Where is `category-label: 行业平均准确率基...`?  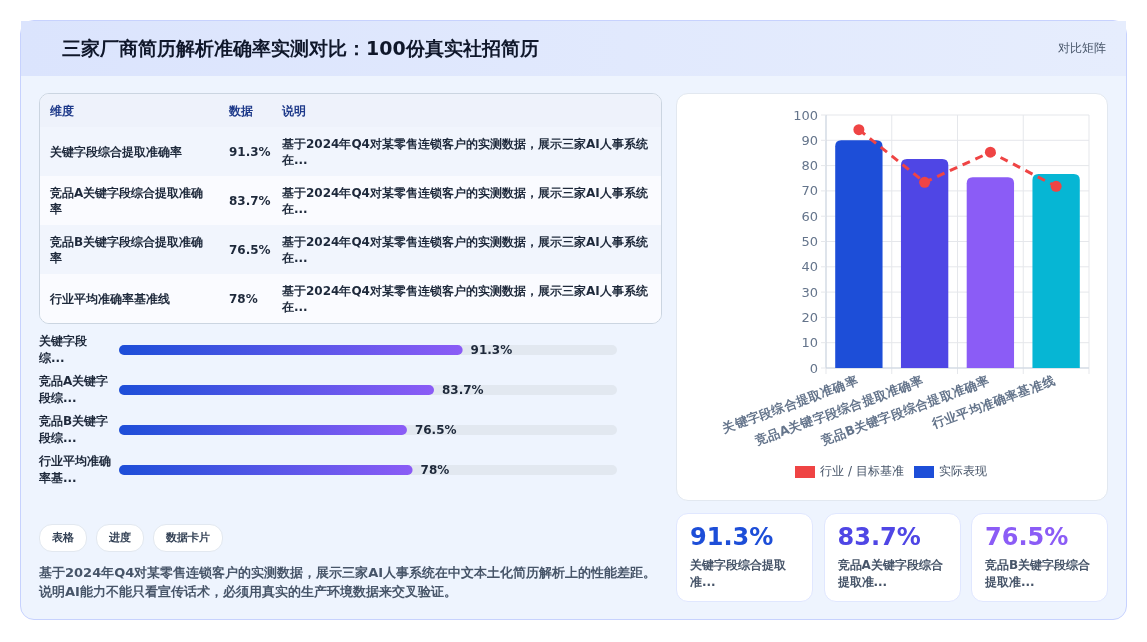
category-label: 行业平均准确率基... is located at coordinates (75, 469).